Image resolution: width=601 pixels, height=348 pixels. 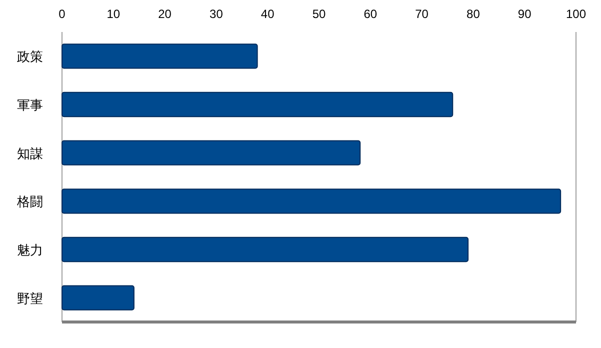 What do you see at coordinates (371, 14) in the screenshot?
I see `x-tick-label: 60` at bounding box center [371, 14].